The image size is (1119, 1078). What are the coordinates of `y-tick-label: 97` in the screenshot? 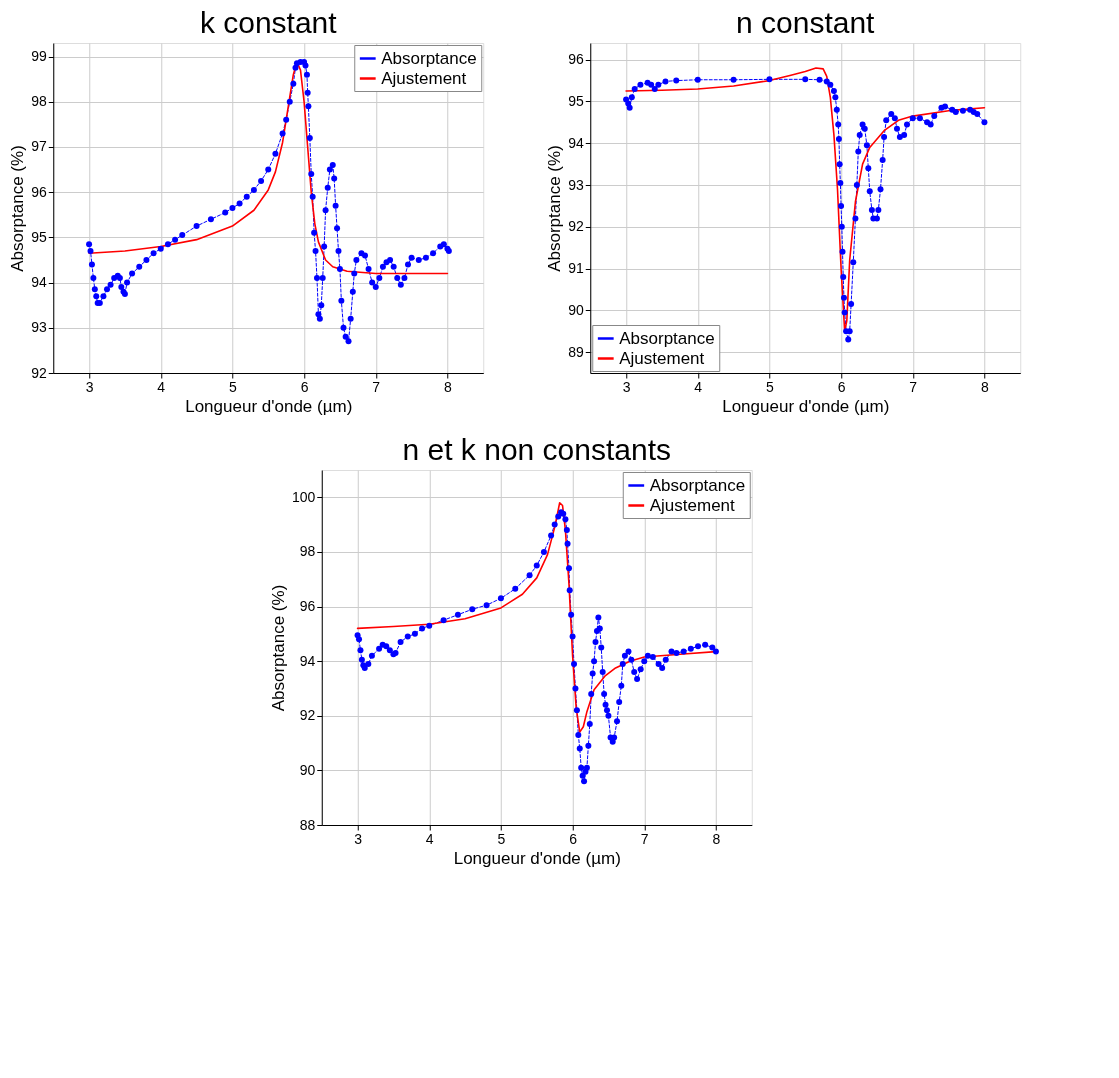 It's located at (39, 146).